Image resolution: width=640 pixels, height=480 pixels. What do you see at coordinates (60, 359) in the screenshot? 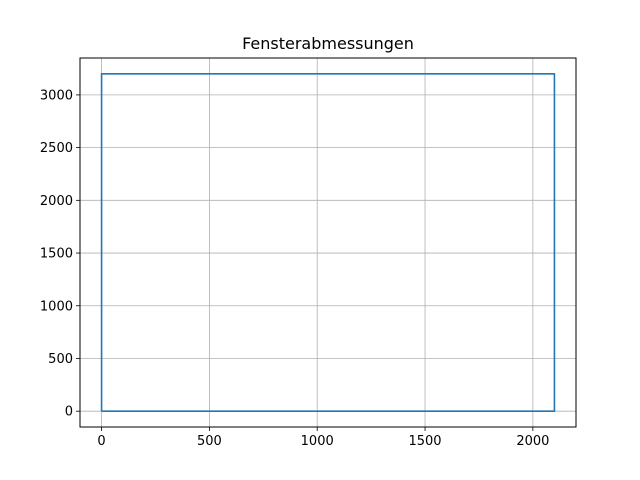
I see `y-tick-label: 500` at bounding box center [60, 359].